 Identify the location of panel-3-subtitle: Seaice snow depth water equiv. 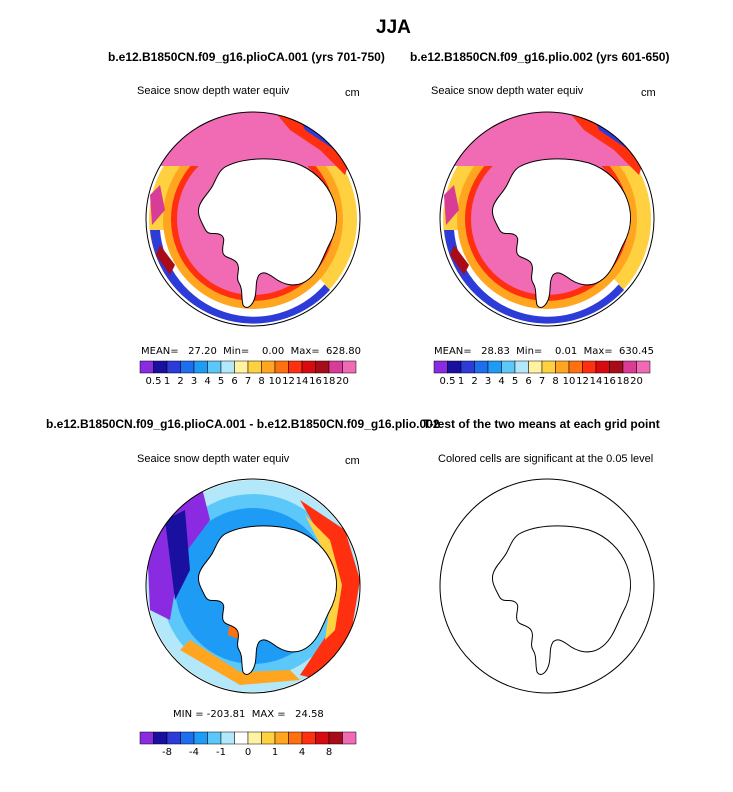
(213, 459).